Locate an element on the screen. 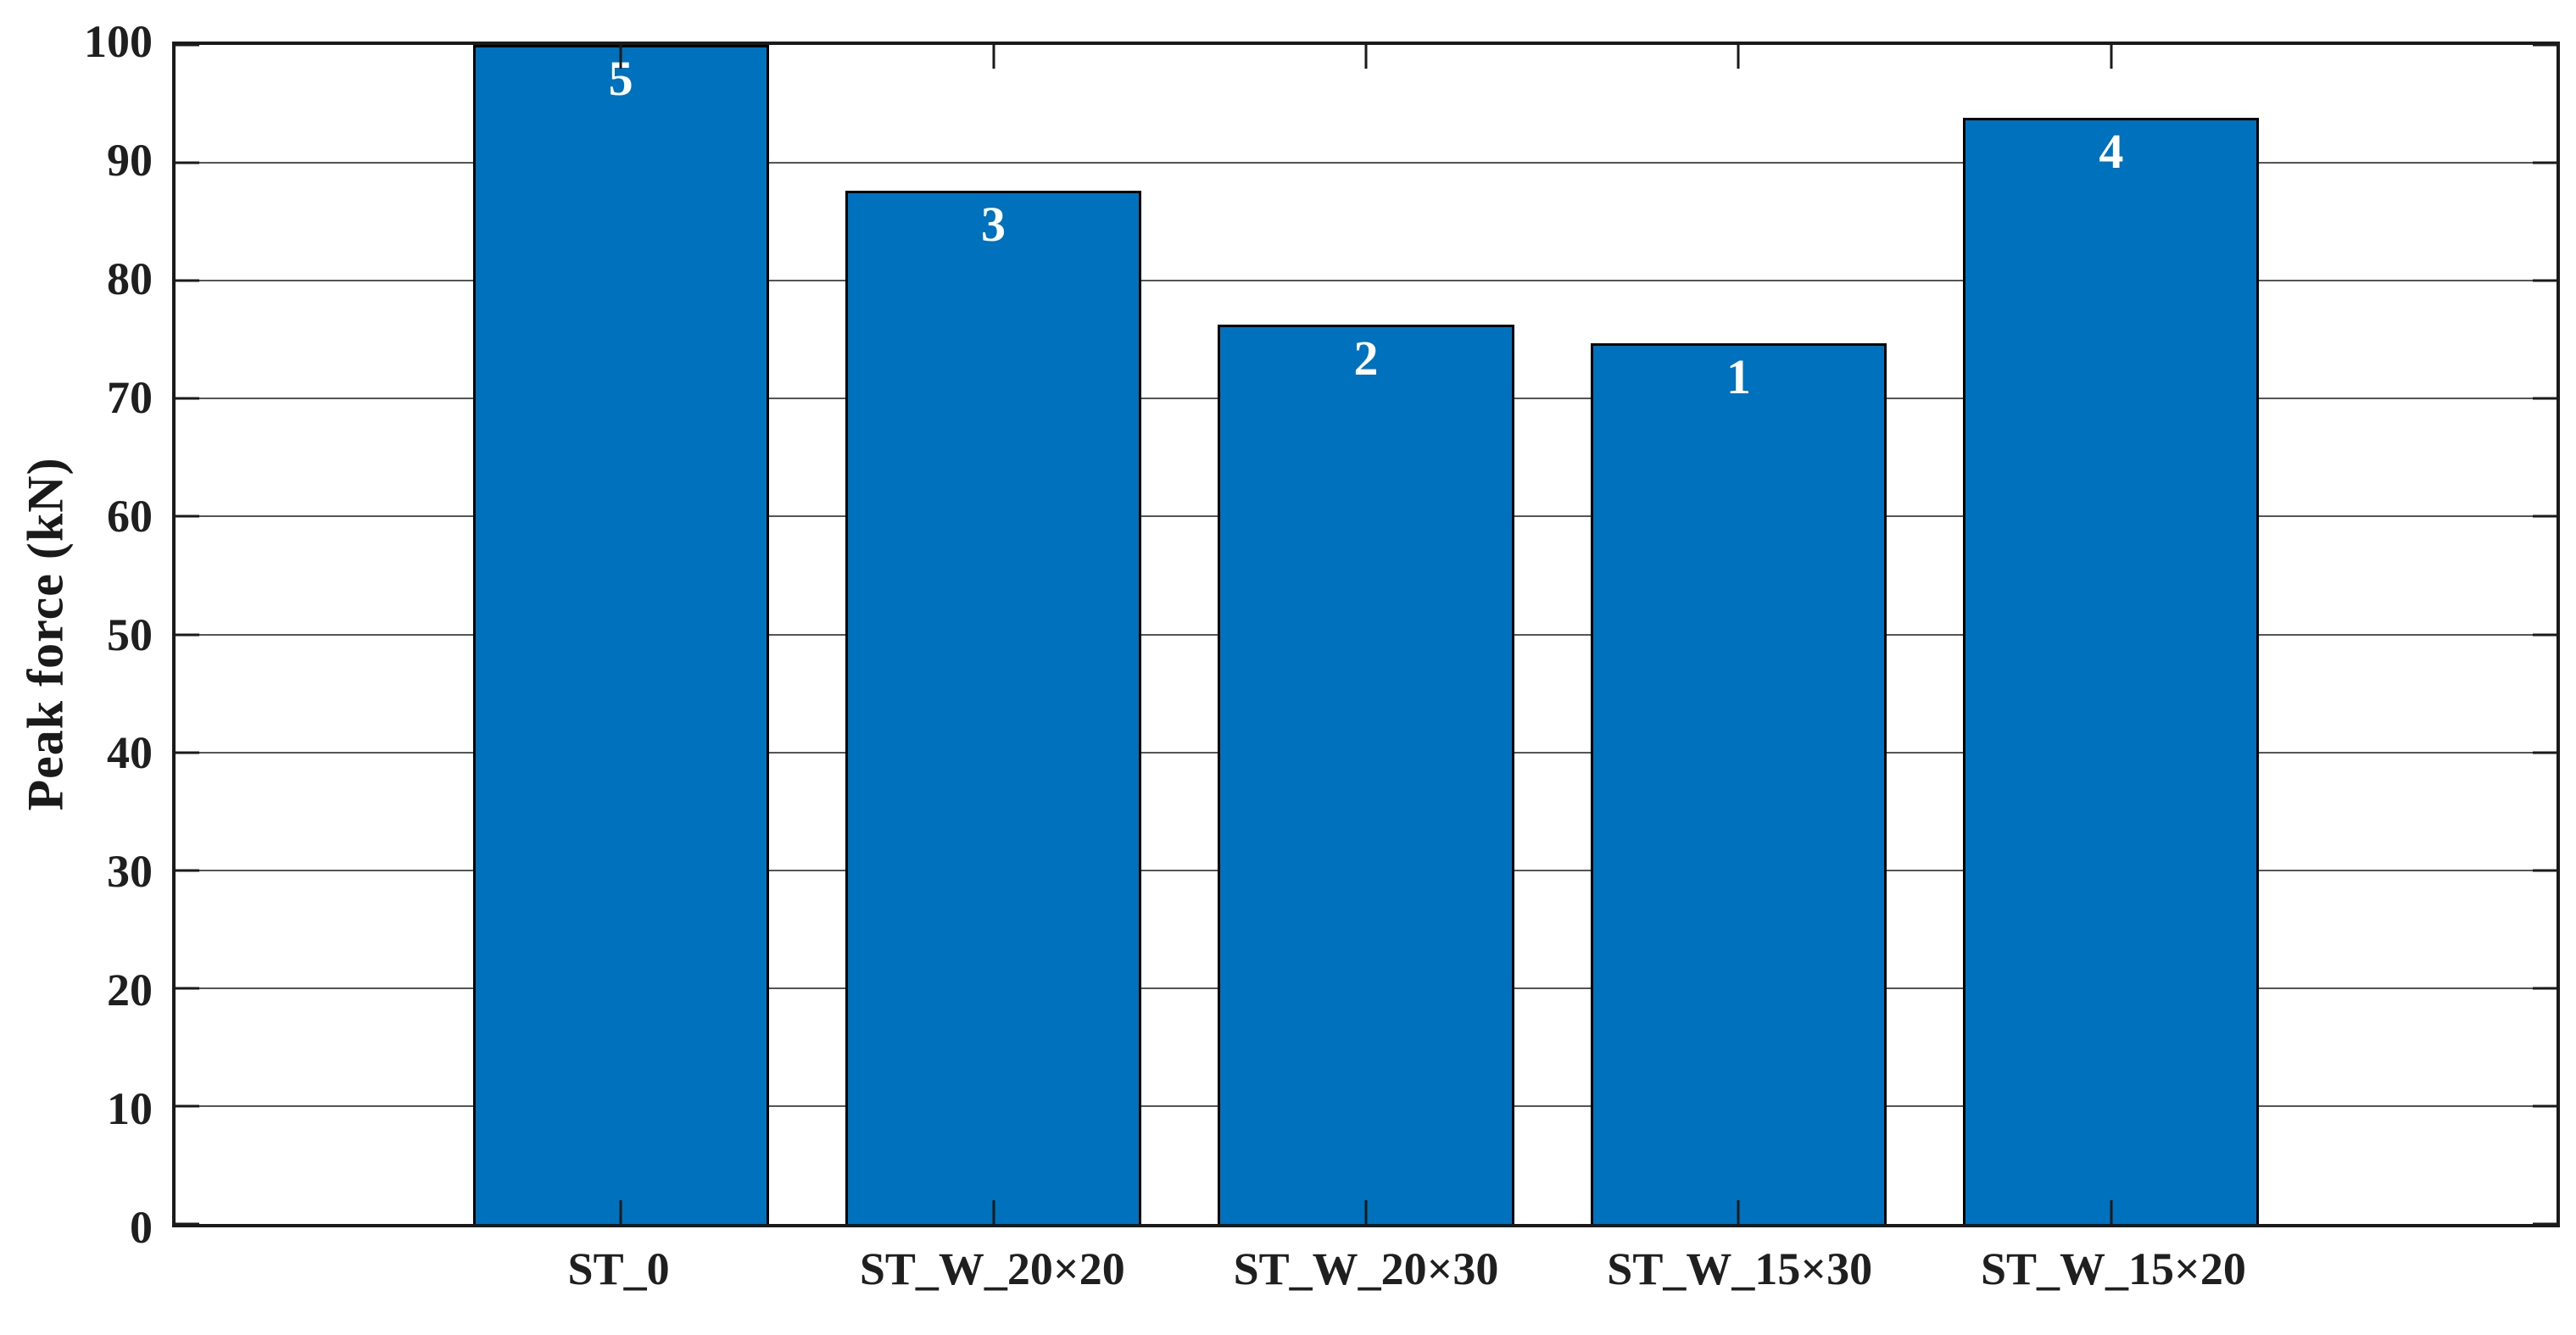  y-tick-label: 100 is located at coordinates (118, 41).